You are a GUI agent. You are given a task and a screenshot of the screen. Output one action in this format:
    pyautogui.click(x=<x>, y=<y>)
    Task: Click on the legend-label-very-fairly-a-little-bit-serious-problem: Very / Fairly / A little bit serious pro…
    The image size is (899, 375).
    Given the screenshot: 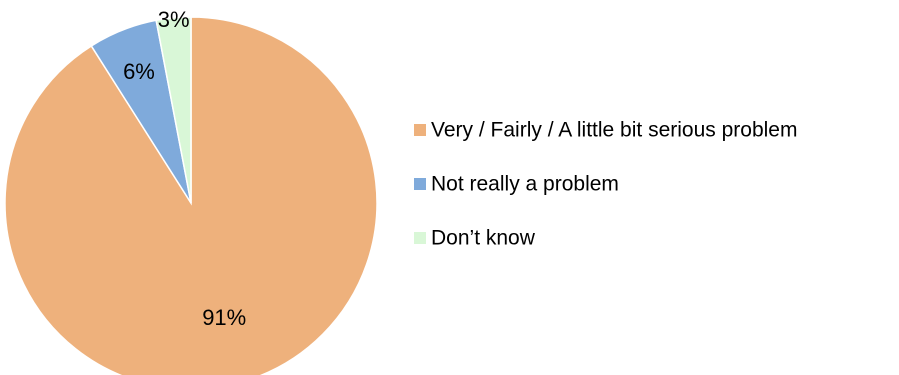 What is the action you would take?
    pyautogui.click(x=614, y=130)
    